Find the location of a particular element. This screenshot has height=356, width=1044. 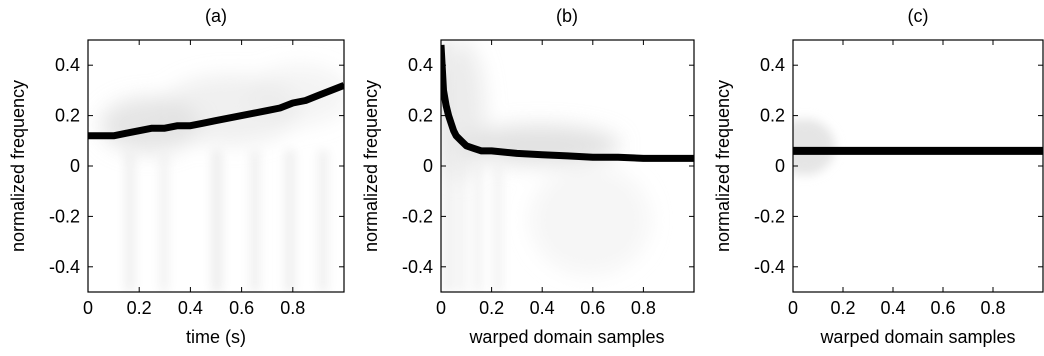

panel-title-b: (b) is located at coordinates (567, 16).